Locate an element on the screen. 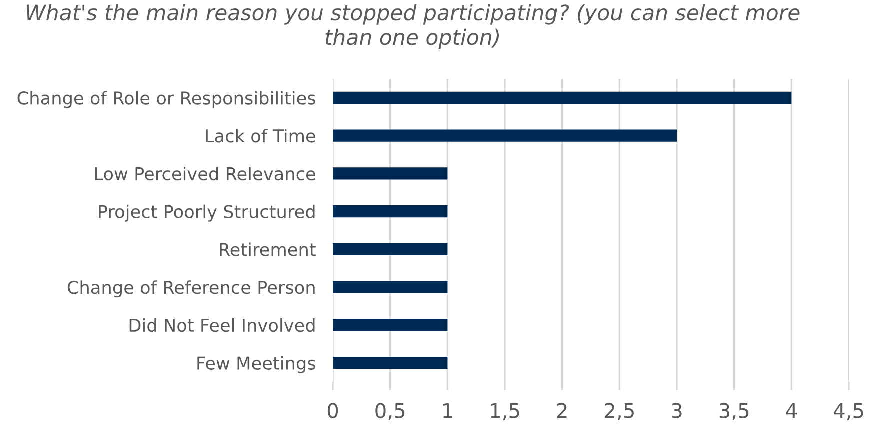 The image size is (869, 427). y-tick-label: Change of Reference Person is located at coordinates (191, 289).